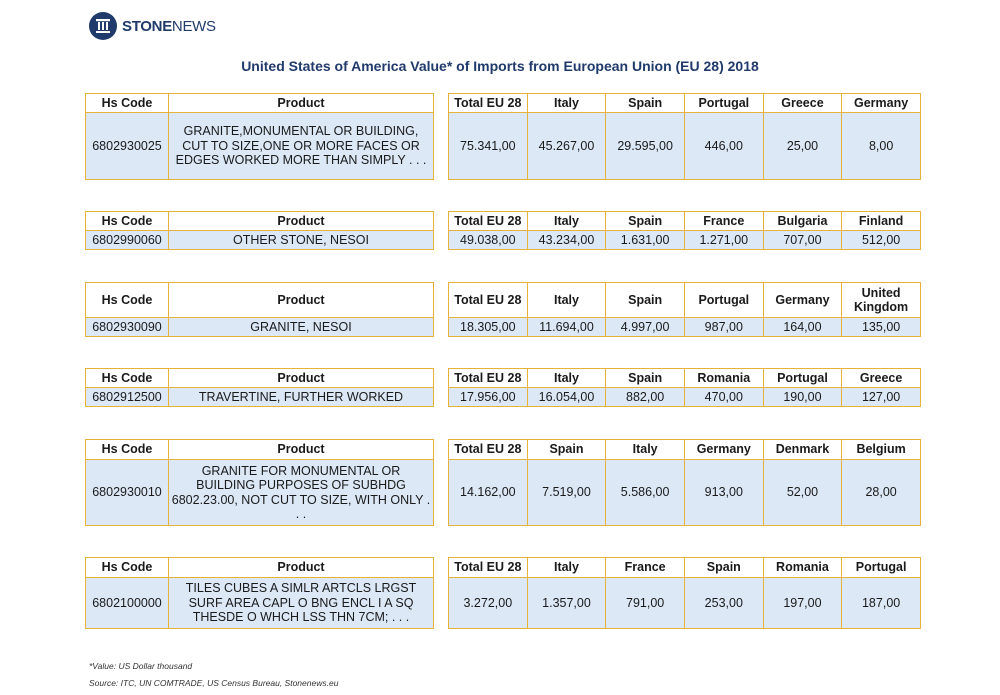  What do you see at coordinates (488, 603) in the screenshot?
I see `value-cell: 3.272,00` at bounding box center [488, 603].